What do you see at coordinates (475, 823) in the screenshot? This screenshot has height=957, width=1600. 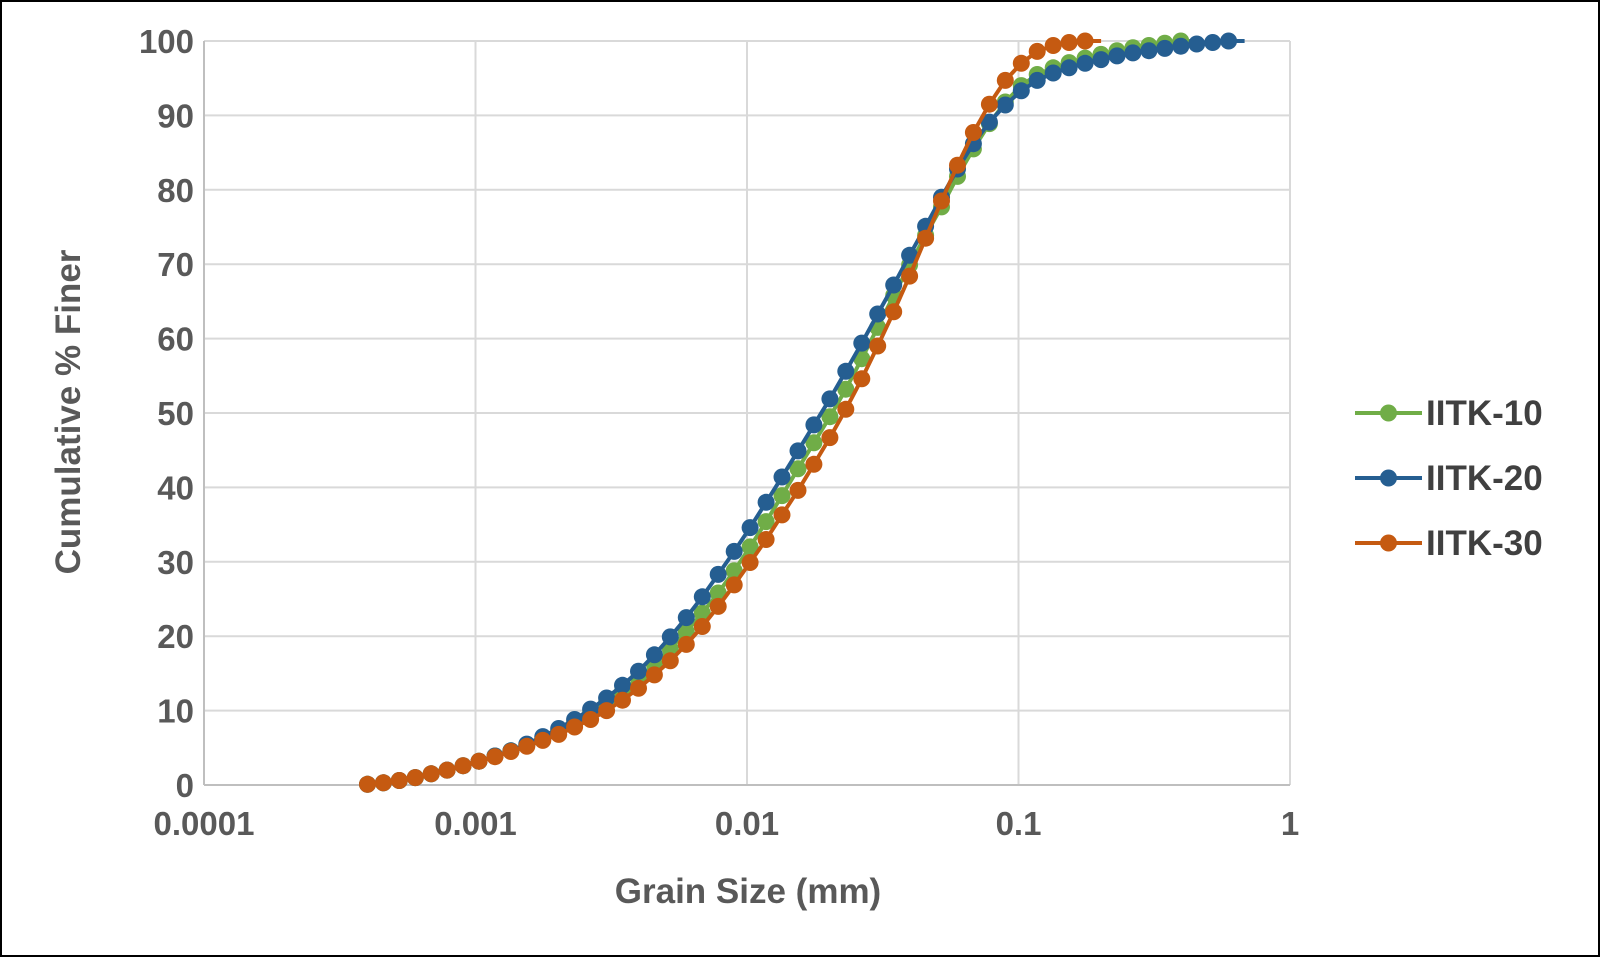 I see `x-tick-label: 0.001` at bounding box center [475, 823].